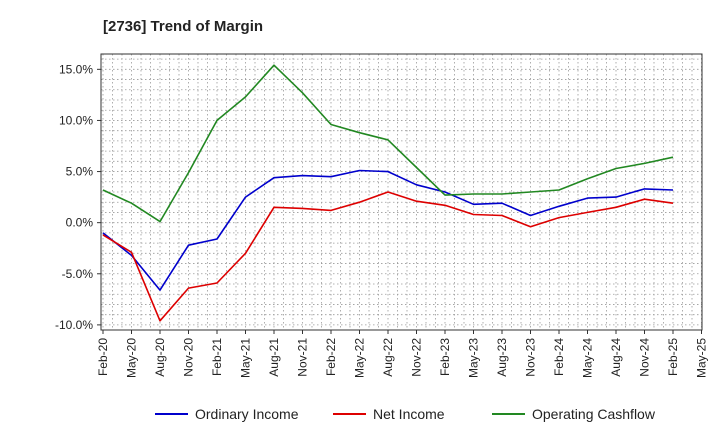 Image resolution: width=720 pixels, height=440 pixels. What do you see at coordinates (217, 357) in the screenshot?
I see `x-tick-label: Feb-21` at bounding box center [217, 357].